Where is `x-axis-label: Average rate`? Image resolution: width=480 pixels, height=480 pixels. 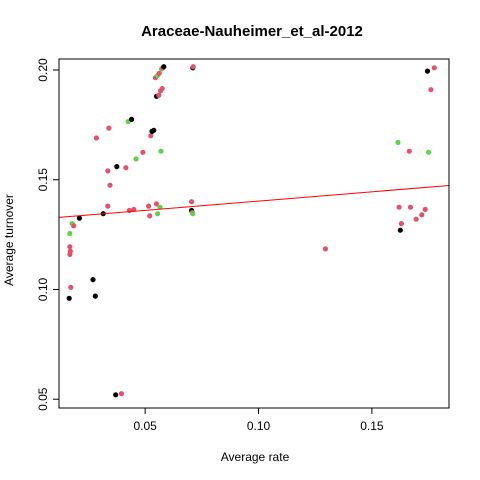 x-axis-label: Average rate is located at coordinates (255, 457).